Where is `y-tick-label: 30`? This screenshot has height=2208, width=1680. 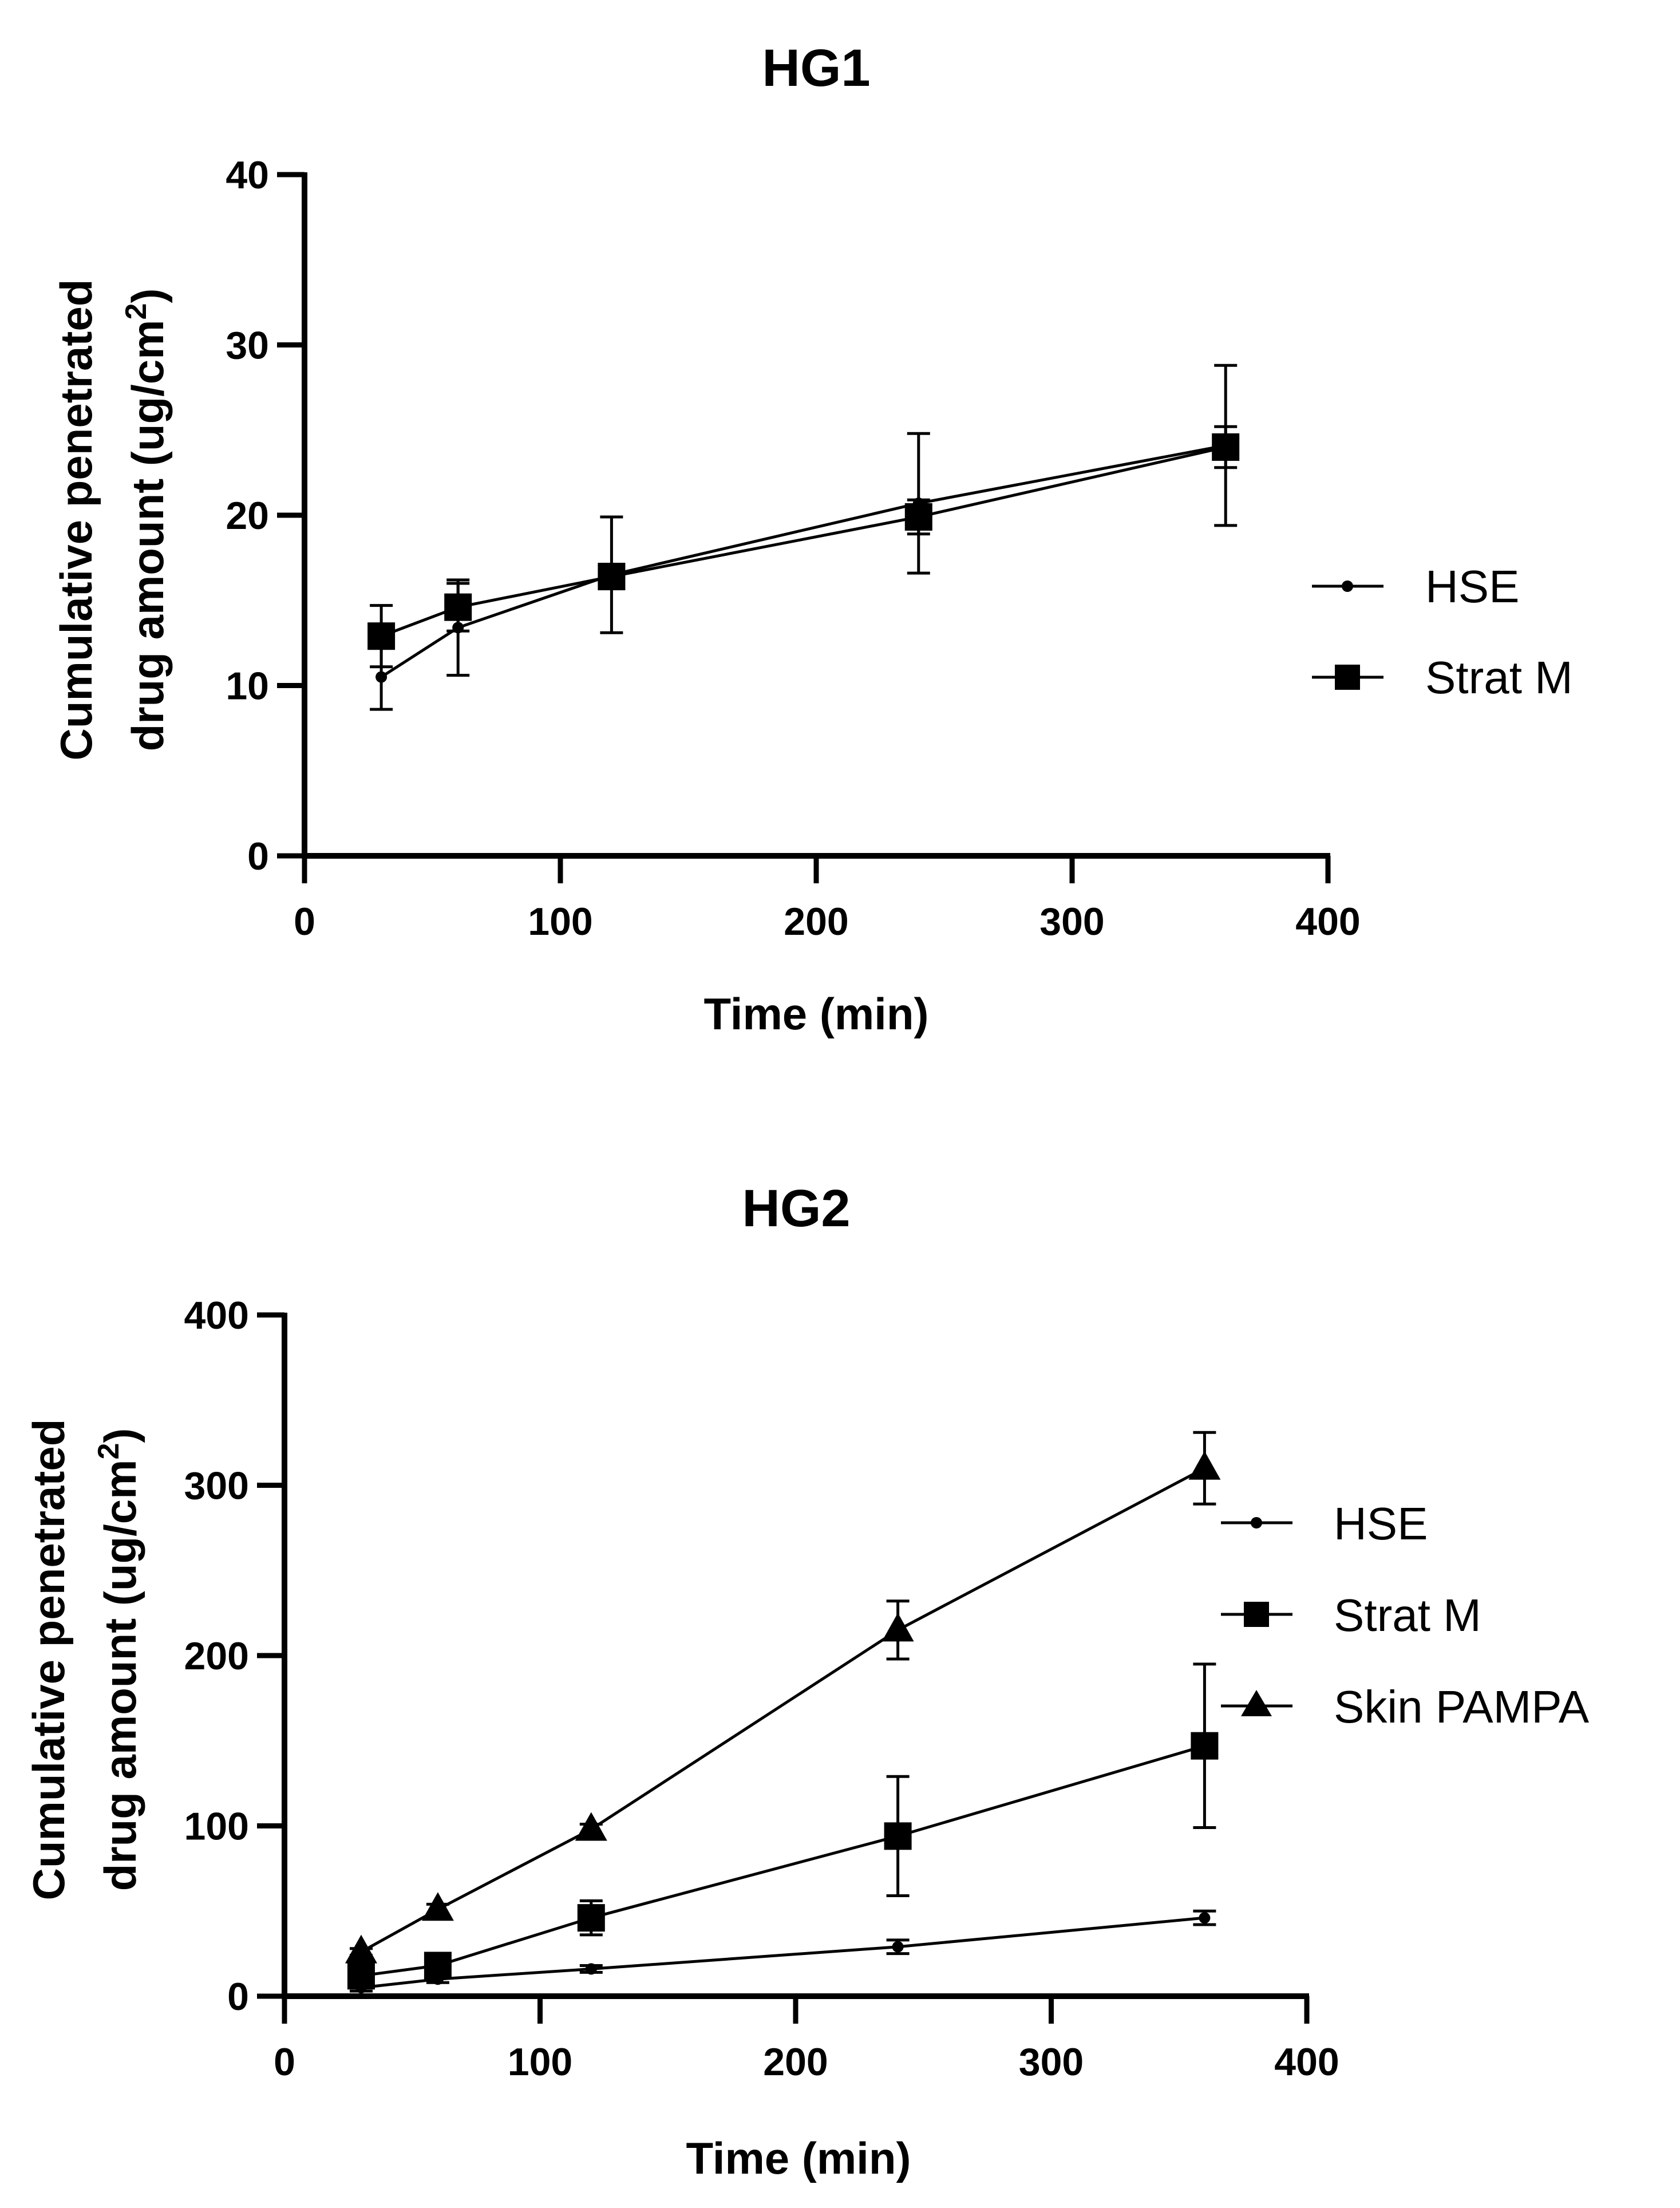
y-tick-label: 30 is located at coordinates (247, 346).